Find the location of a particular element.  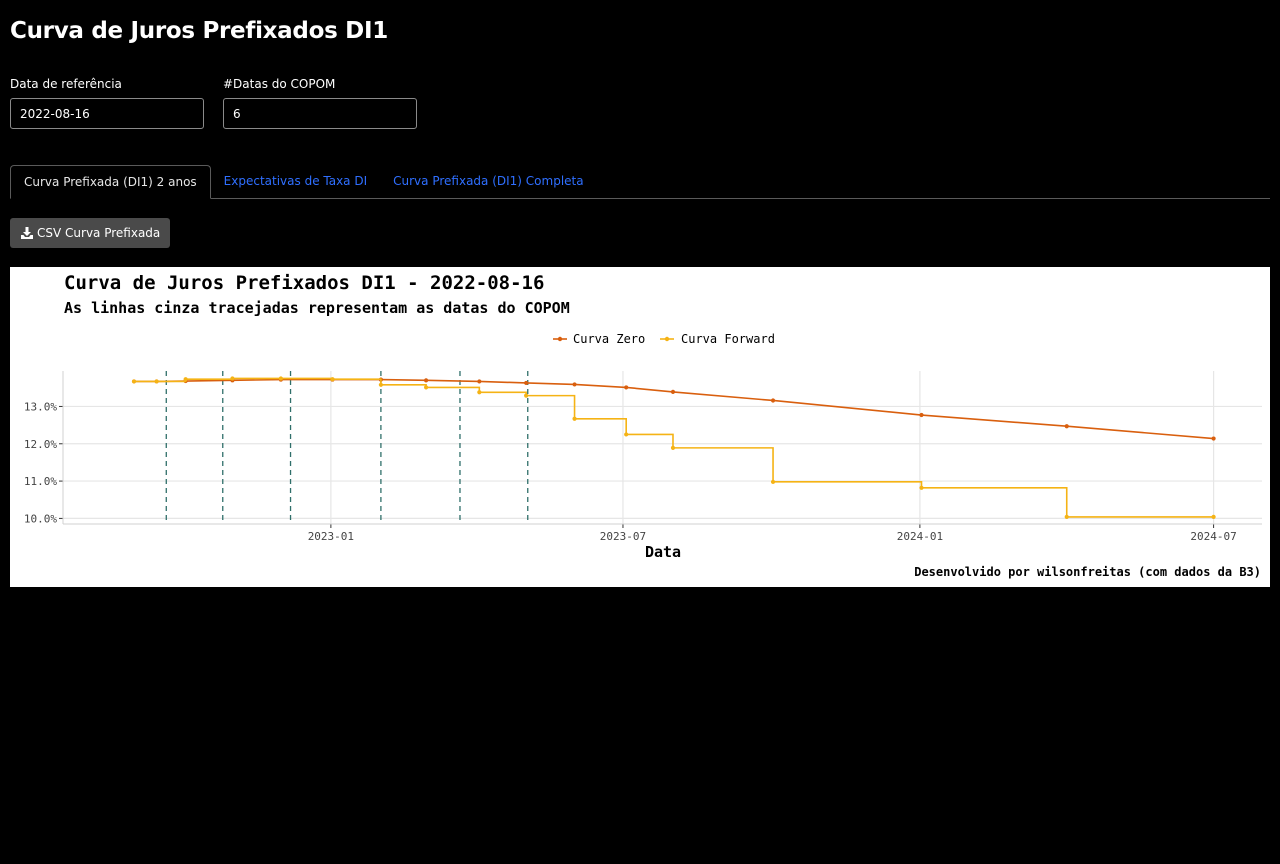

copom-dates-input is located at coordinates (320, 113).